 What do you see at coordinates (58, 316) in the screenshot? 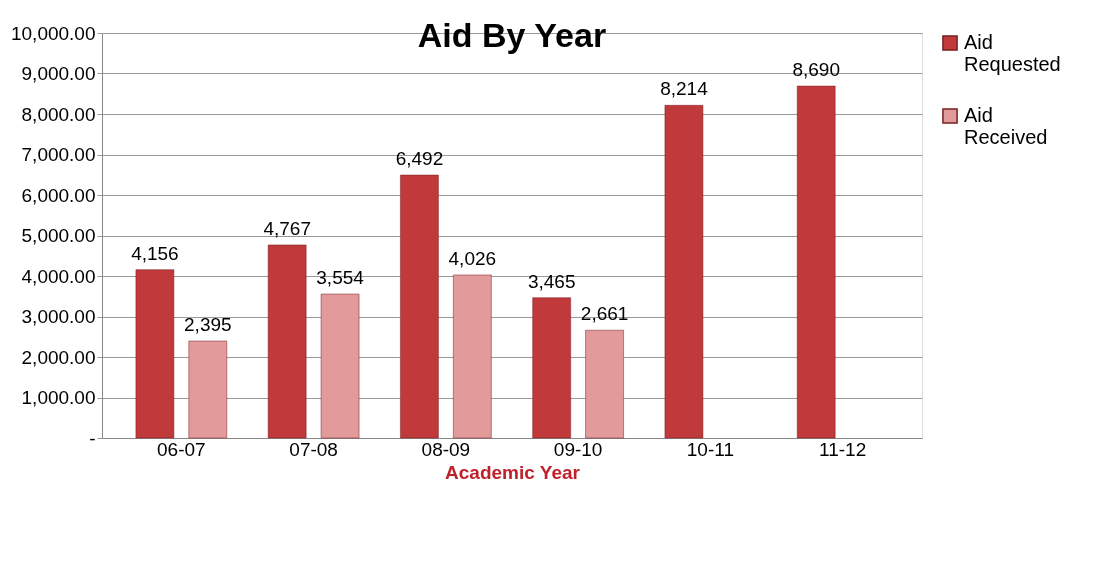
I see `y-tick-label: 3,000.00` at bounding box center [58, 316].